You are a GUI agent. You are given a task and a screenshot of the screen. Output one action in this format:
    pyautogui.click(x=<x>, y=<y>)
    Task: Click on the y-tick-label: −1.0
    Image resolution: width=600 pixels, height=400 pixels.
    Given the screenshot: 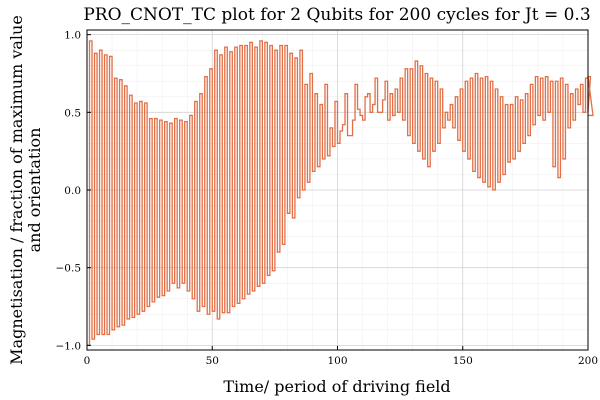 What is the action you would take?
    pyautogui.click(x=69, y=346)
    